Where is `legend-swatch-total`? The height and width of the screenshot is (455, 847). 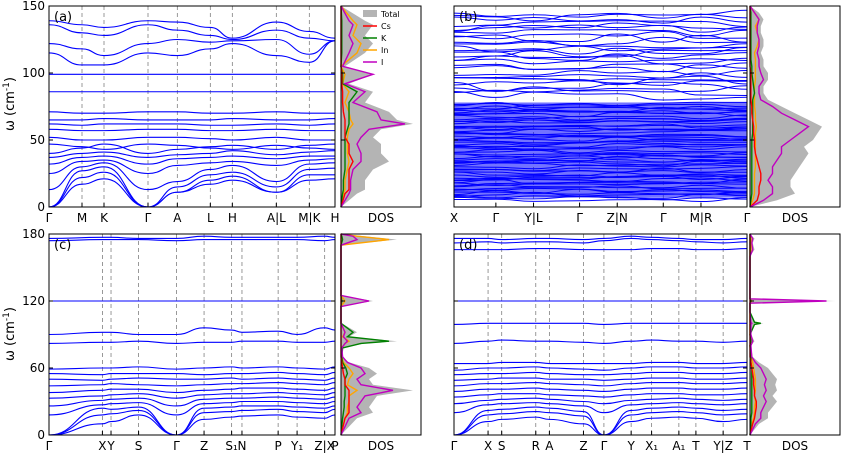 legend-swatch-total is located at coordinates (370, 13).